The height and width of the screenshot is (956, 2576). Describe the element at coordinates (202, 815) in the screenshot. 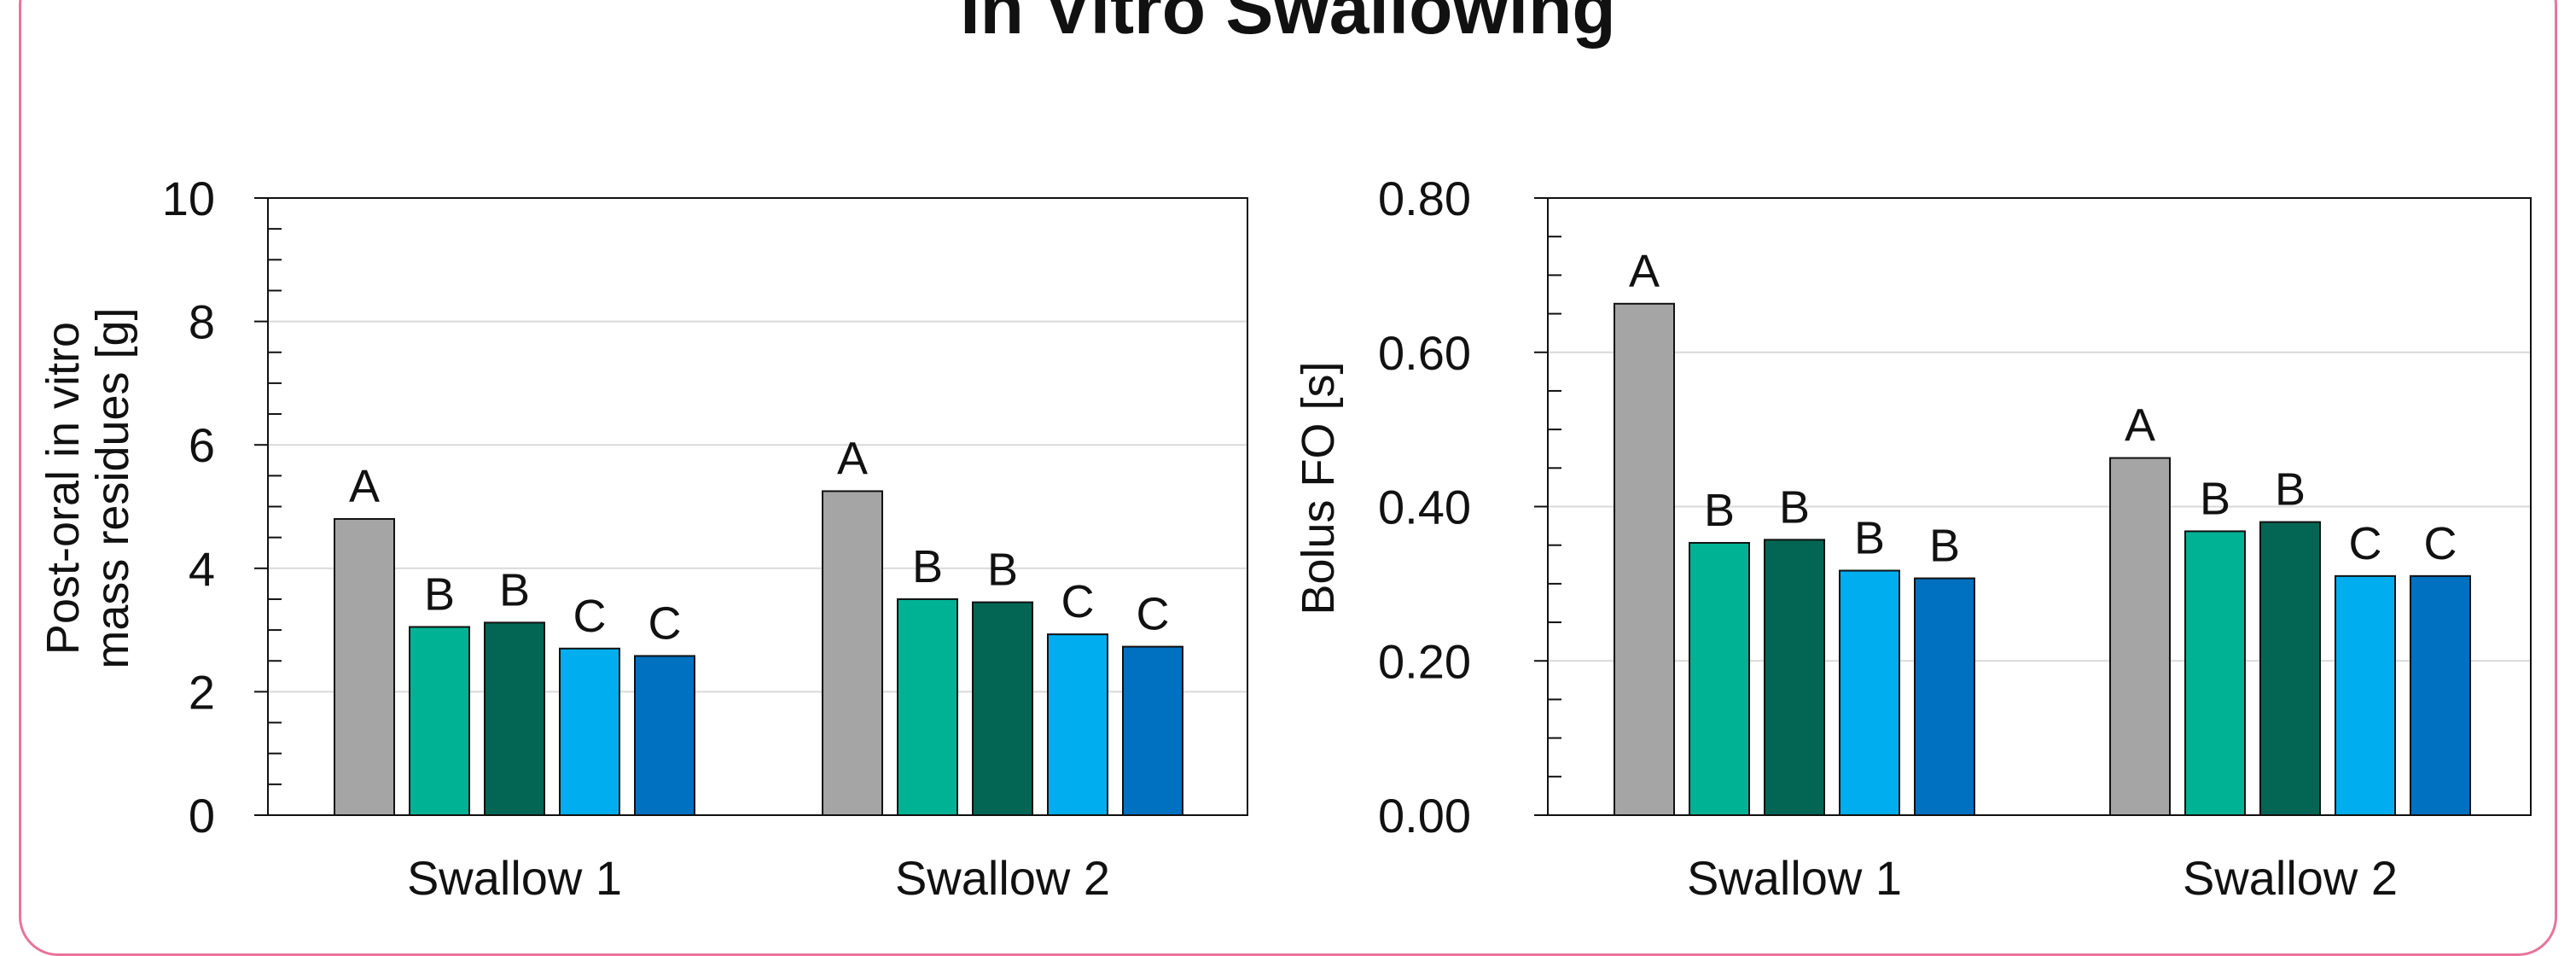

I see `y-tick-label: 0` at that location.